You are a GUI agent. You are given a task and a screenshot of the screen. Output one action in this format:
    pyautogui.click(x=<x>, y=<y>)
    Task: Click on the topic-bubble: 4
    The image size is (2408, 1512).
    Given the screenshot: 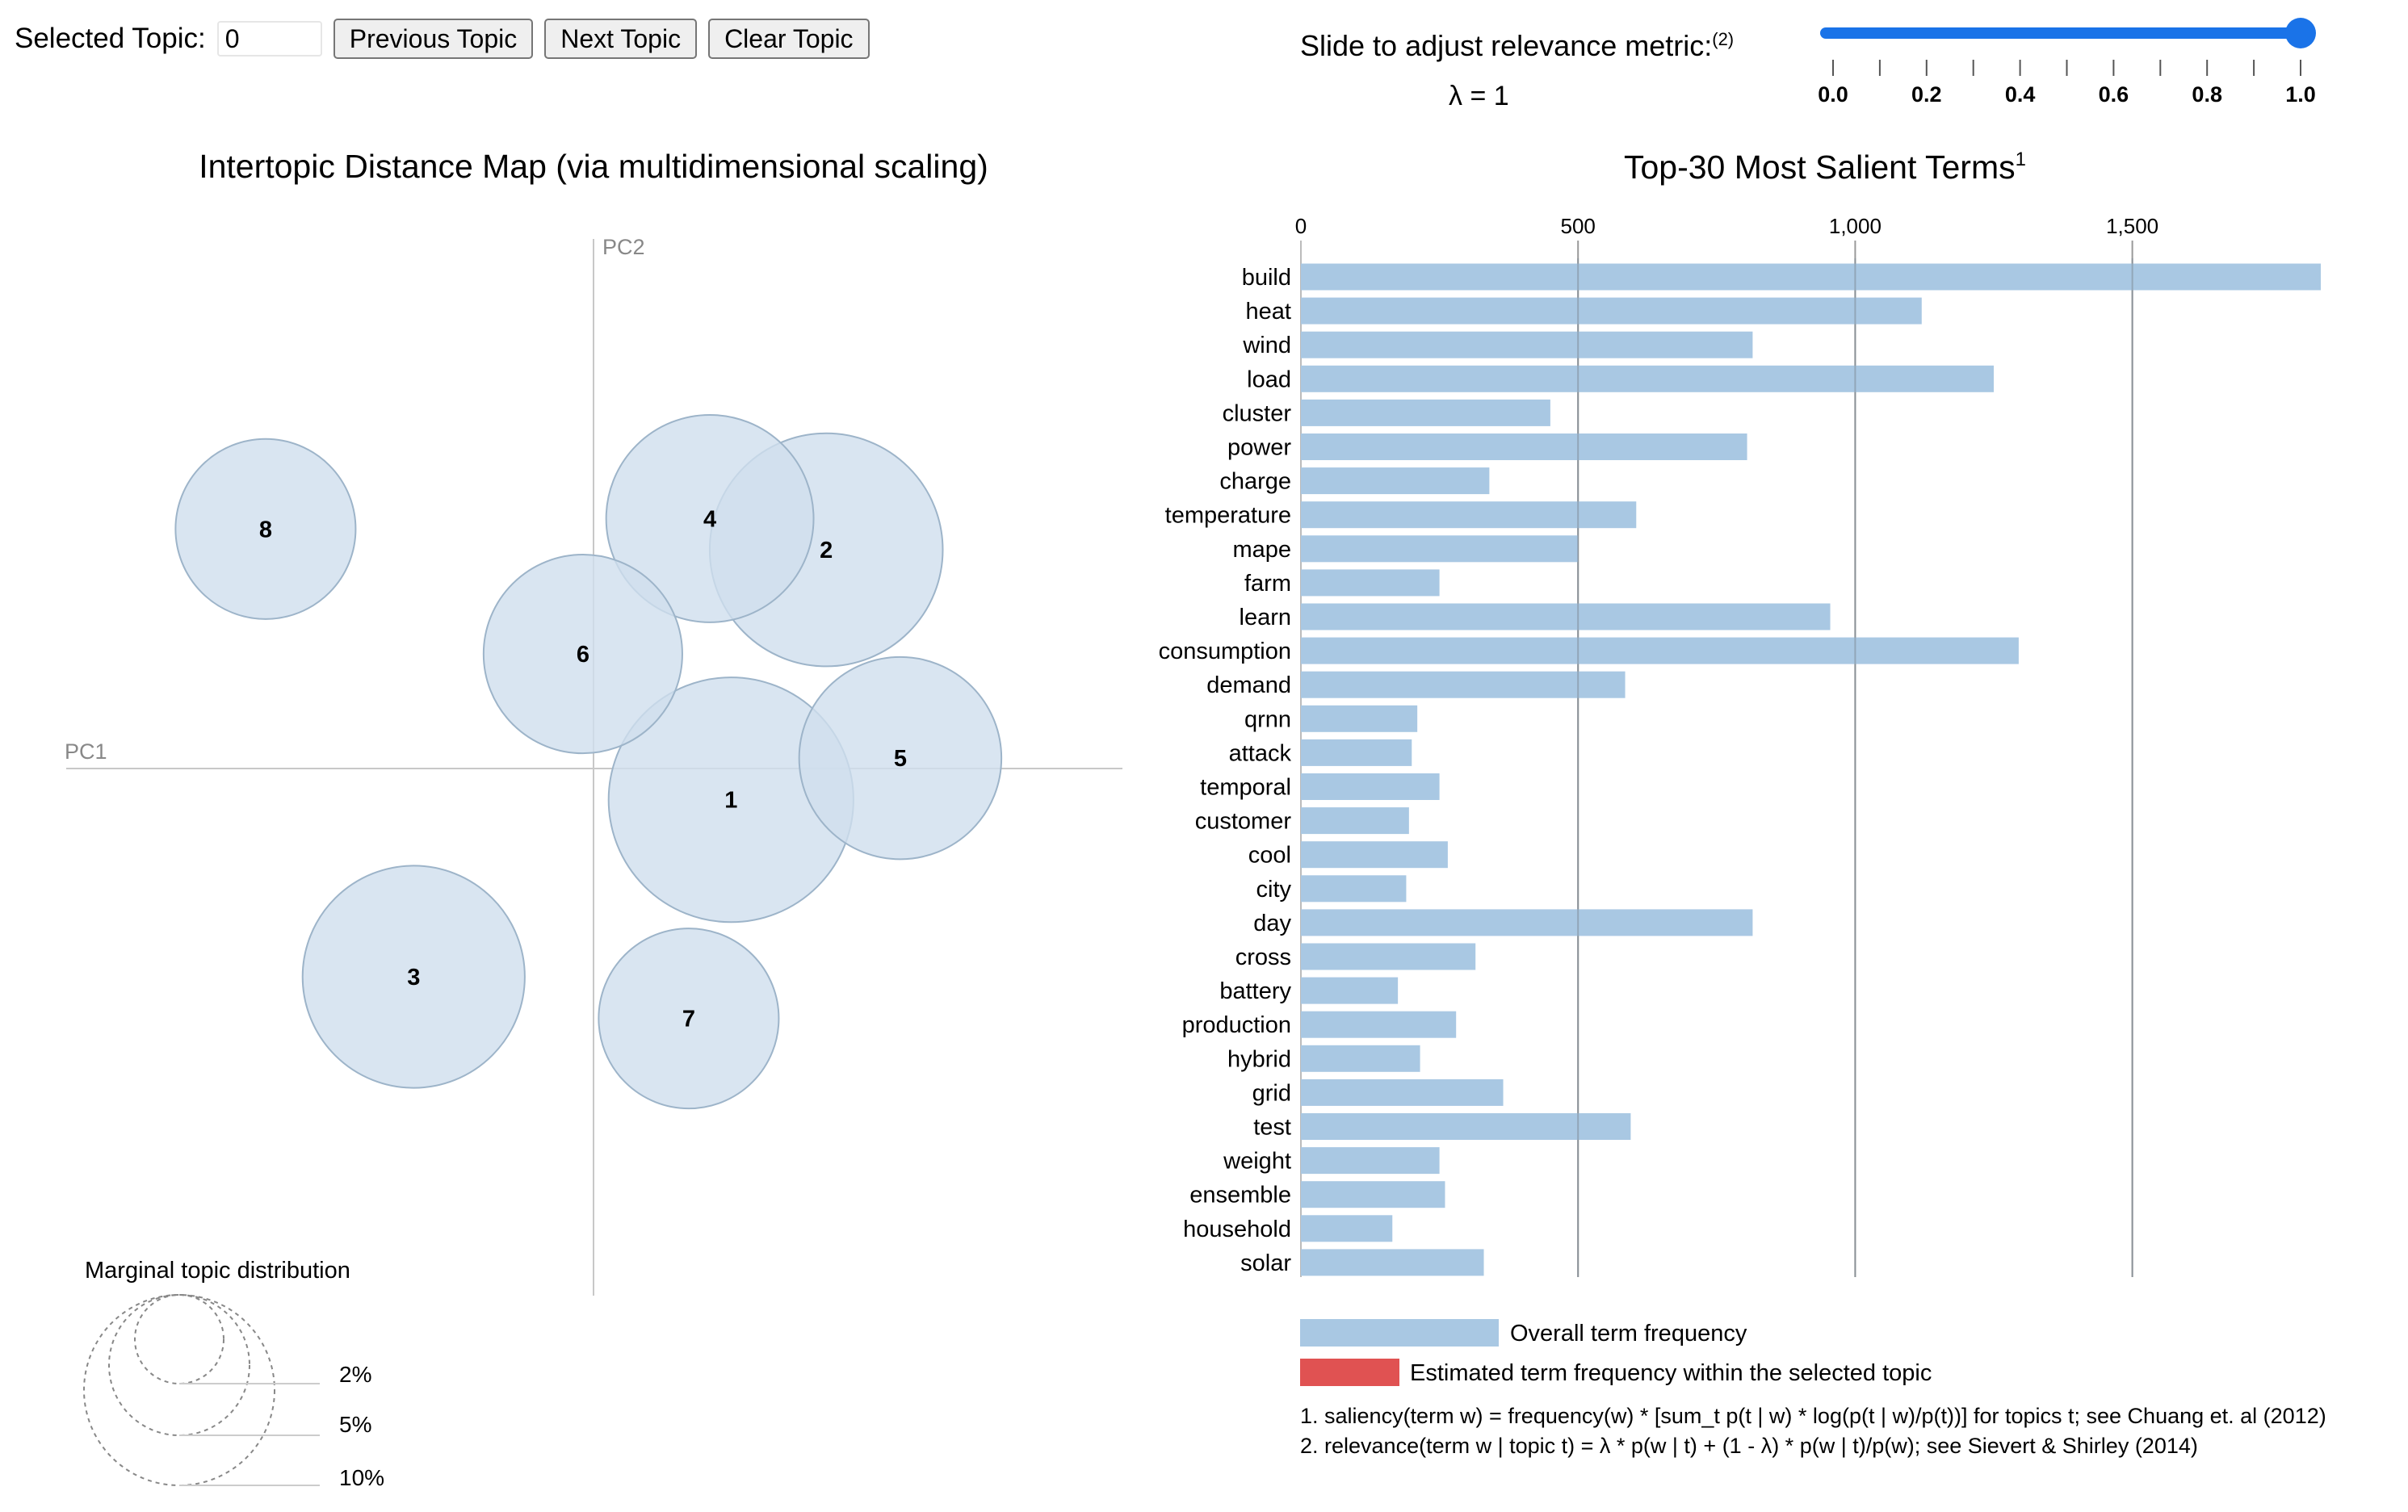 What is the action you would take?
    pyautogui.click(x=710, y=518)
    